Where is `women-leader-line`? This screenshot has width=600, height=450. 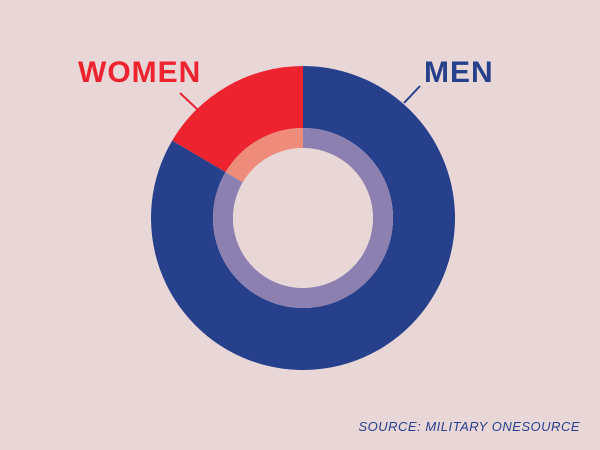 women-leader-line is located at coordinates (189, 101).